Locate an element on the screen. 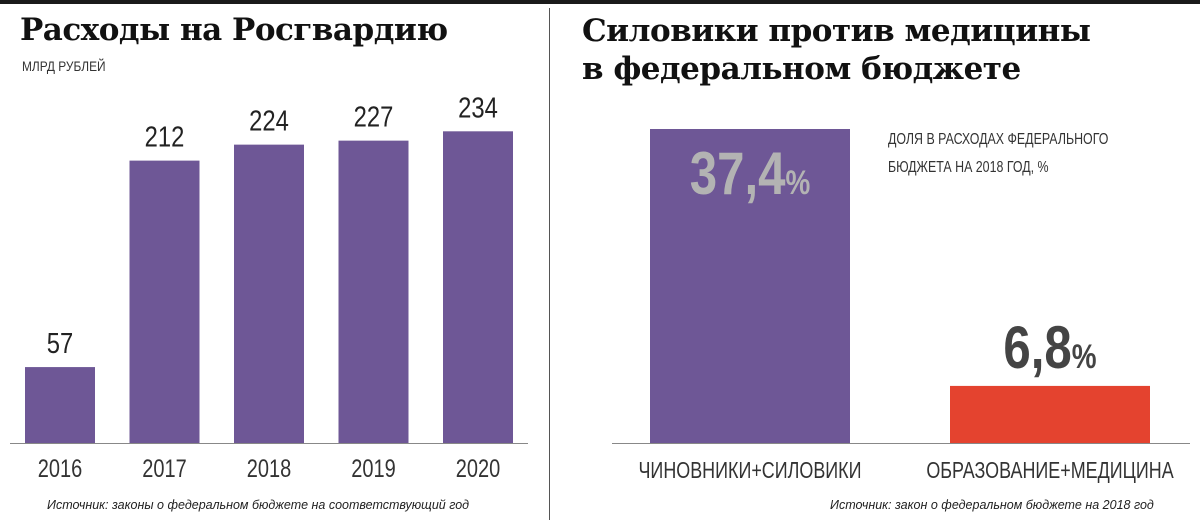  left-chart-title: Расходы на Росгвардию is located at coordinates (234, 30).